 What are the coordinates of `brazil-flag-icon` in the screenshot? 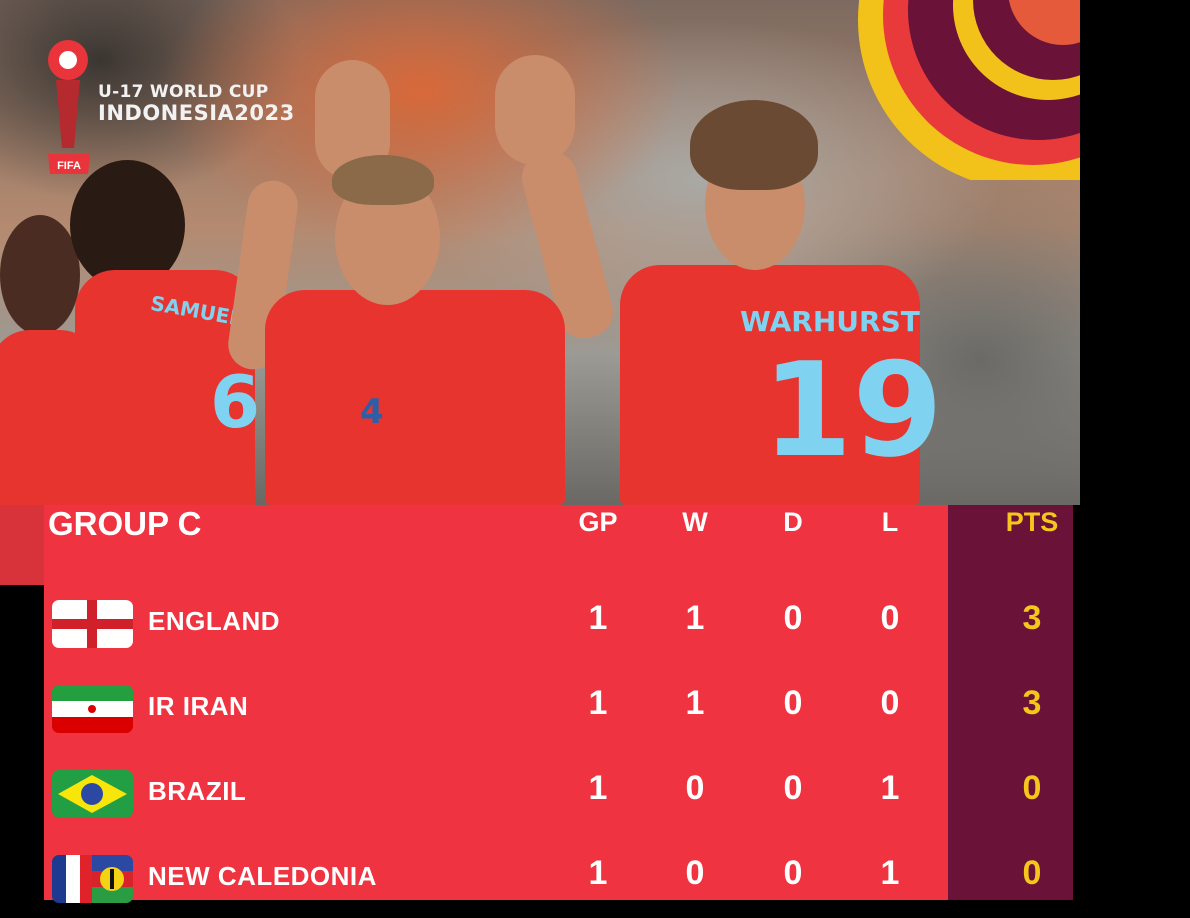 It's located at (92, 794).